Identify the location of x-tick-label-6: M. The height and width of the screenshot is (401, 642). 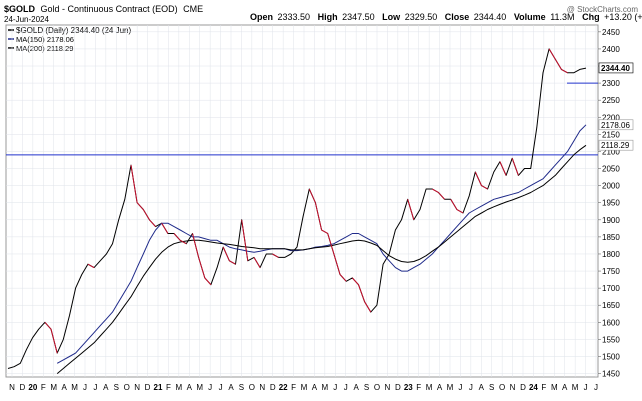
(74, 387).